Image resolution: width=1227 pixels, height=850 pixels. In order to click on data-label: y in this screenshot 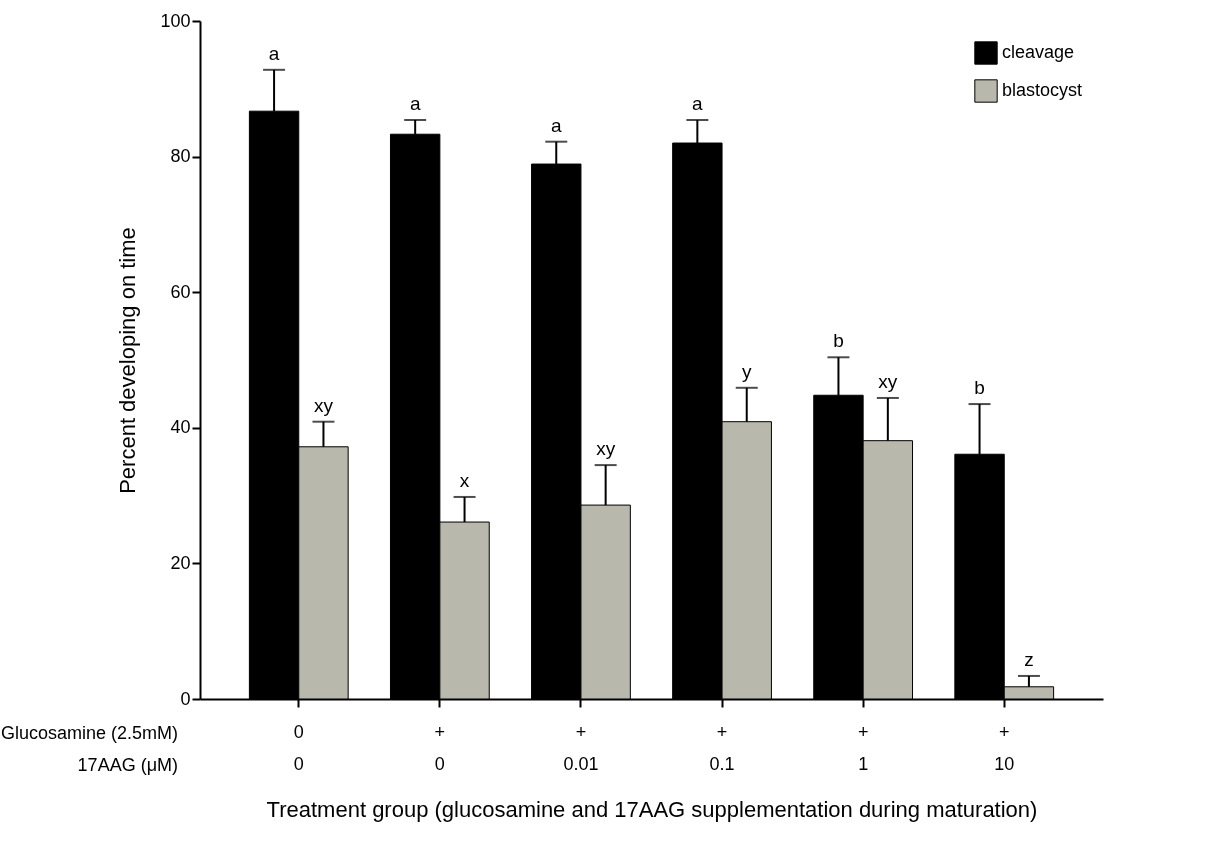, I will do `click(746, 371)`.